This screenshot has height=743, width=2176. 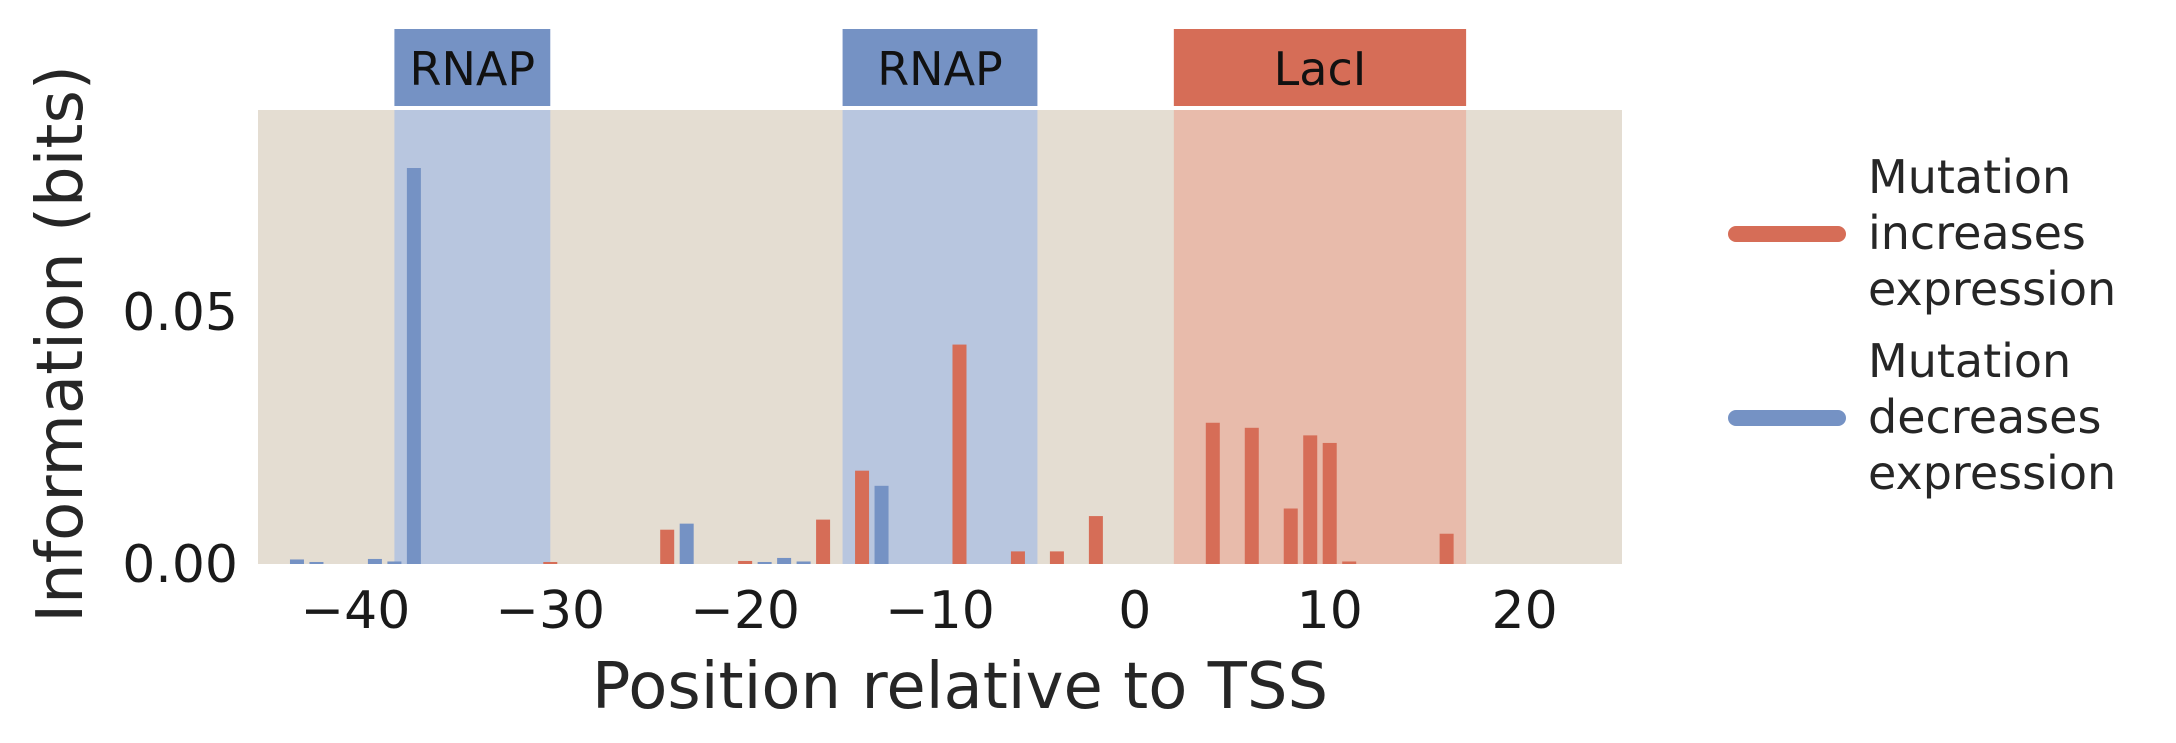 What do you see at coordinates (550, 611) in the screenshot?
I see `x-tick-label: −30` at bounding box center [550, 611].